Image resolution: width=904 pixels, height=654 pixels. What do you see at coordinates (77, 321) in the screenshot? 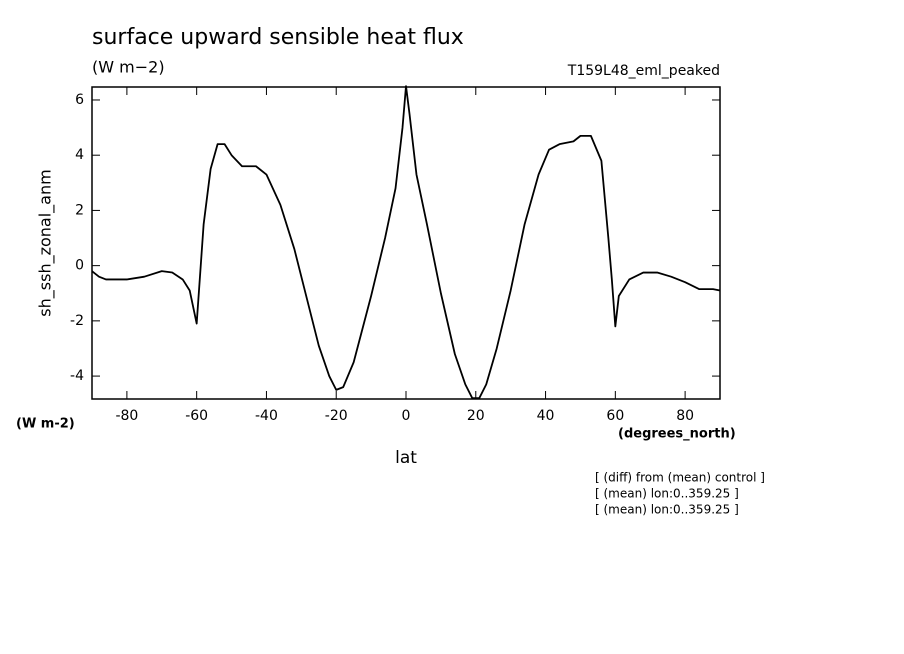
I see `y-tick-label: -2` at bounding box center [77, 321].